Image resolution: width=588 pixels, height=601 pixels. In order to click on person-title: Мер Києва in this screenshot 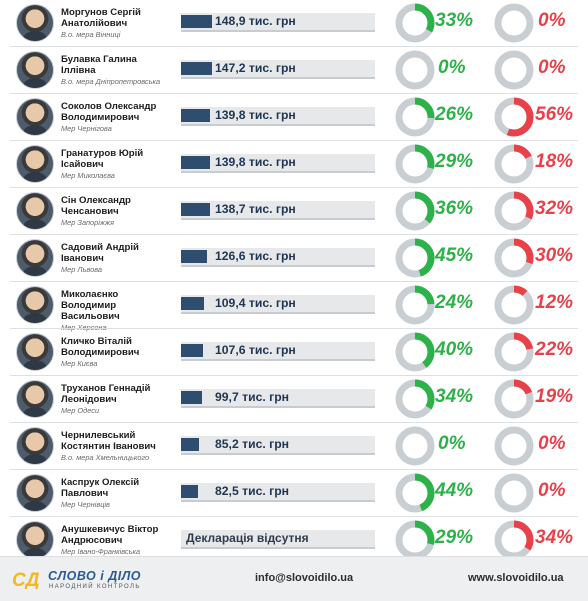, I will do `click(79, 363)`.